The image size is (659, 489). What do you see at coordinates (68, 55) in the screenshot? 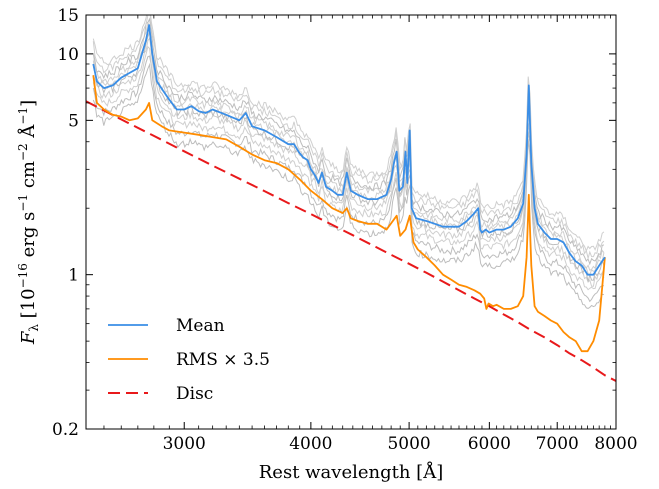
I see `y-tick-label: 10` at bounding box center [68, 55].